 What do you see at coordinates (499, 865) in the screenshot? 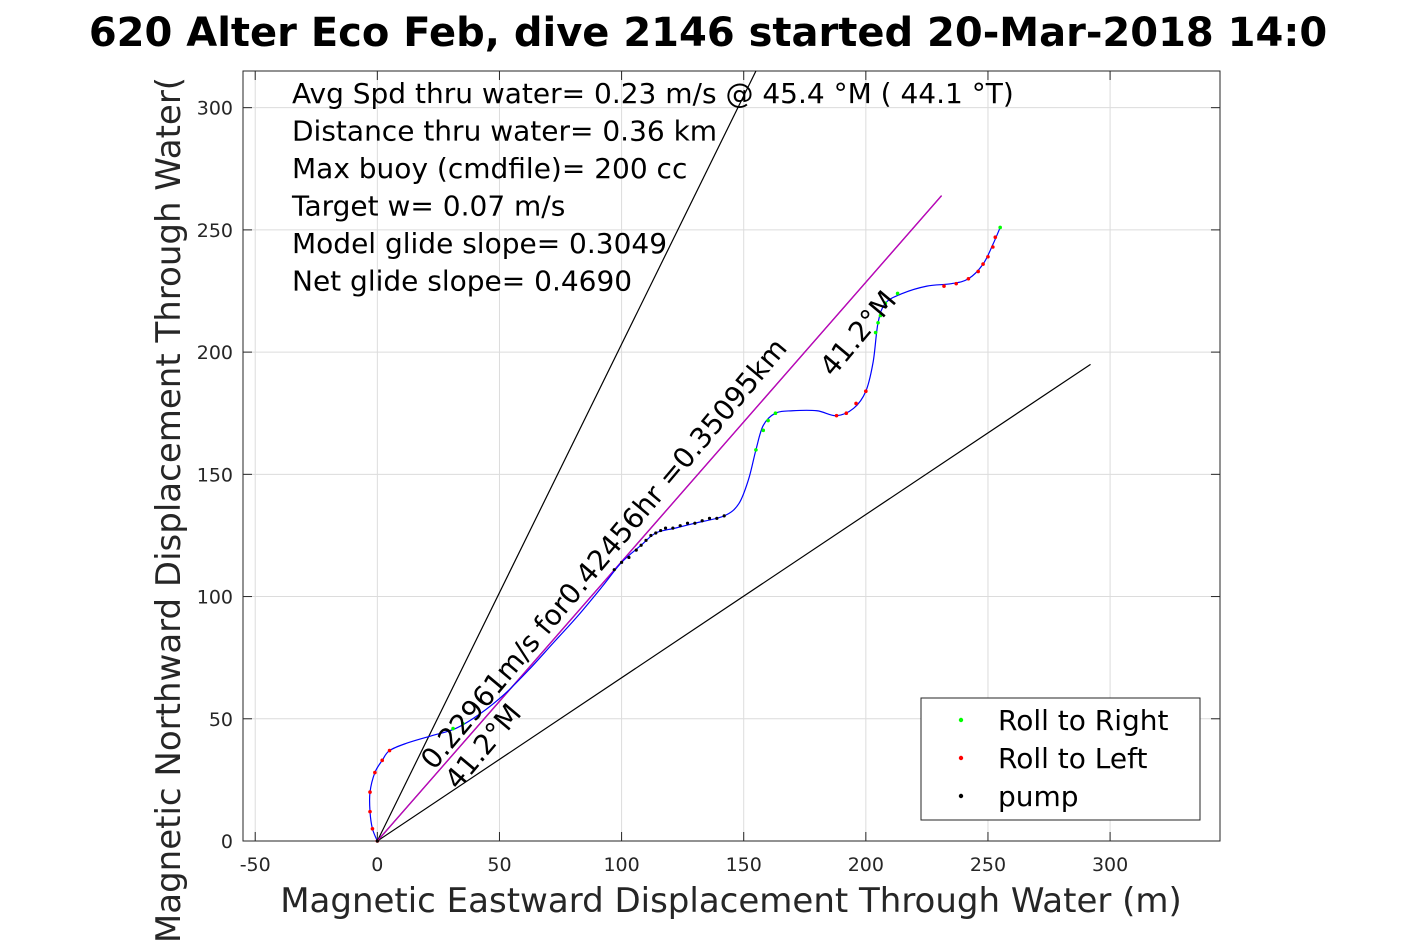
I see `x-tick-label-2: 50` at bounding box center [499, 865].